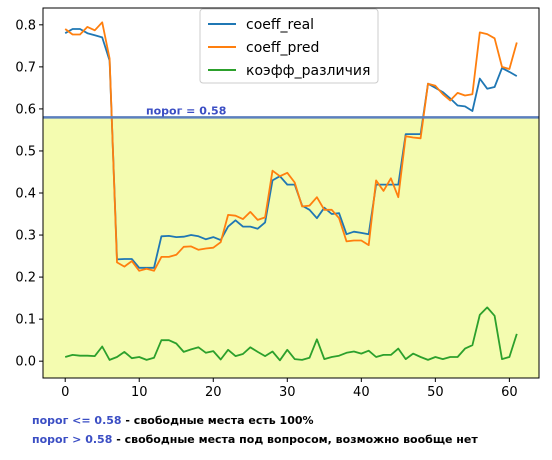 This screenshot has height=460, width=552. Describe the element at coordinates (25, 151) in the screenshot. I see `y-tick-label: 0.5` at that location.